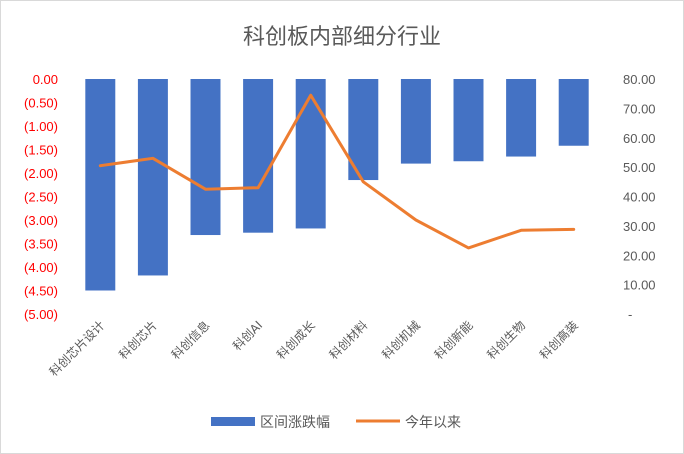  What do you see at coordinates (400, 340) in the screenshot?
I see `category-label: 科创机械` at bounding box center [400, 340].